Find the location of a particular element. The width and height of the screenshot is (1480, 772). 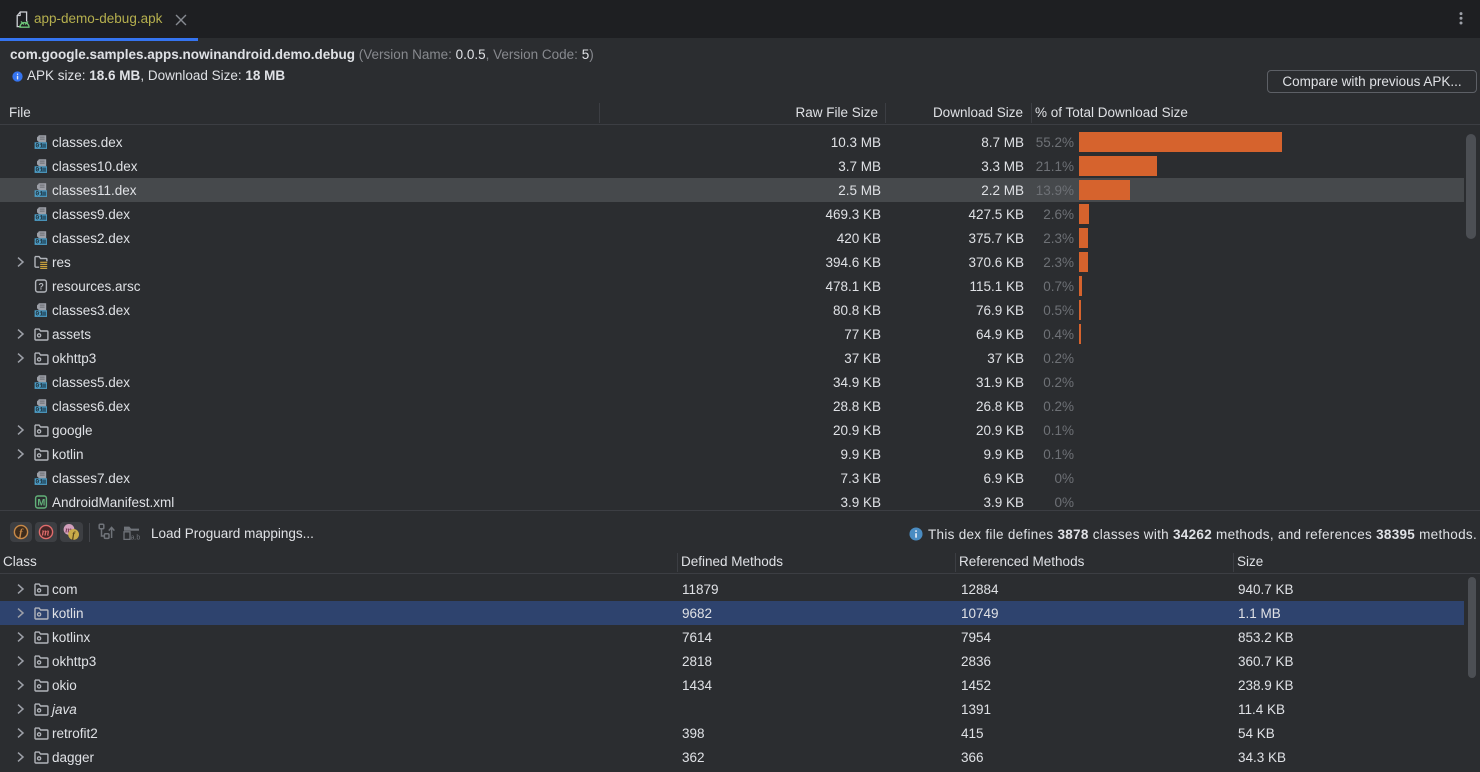

svg-text: M is located at coordinates (41, 503).